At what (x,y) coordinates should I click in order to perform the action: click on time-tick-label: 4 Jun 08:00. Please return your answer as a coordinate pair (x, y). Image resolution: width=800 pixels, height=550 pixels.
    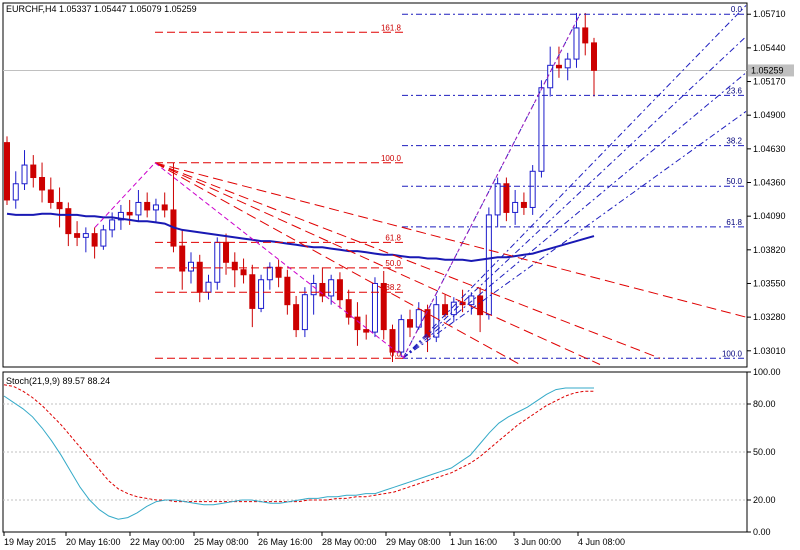
    Looking at the image, I should click on (601, 542).